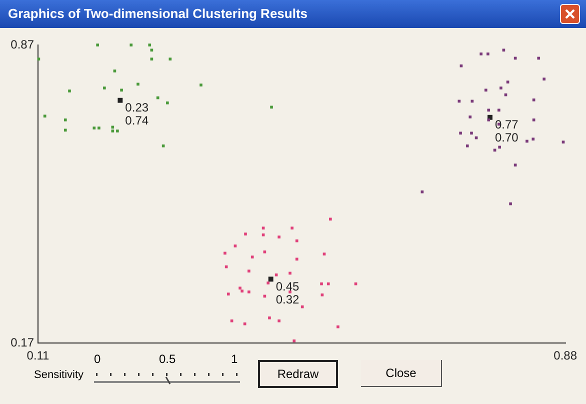  Describe the element at coordinates (22, 342) in the screenshot. I see `y-tick-label: 0.17` at that location.